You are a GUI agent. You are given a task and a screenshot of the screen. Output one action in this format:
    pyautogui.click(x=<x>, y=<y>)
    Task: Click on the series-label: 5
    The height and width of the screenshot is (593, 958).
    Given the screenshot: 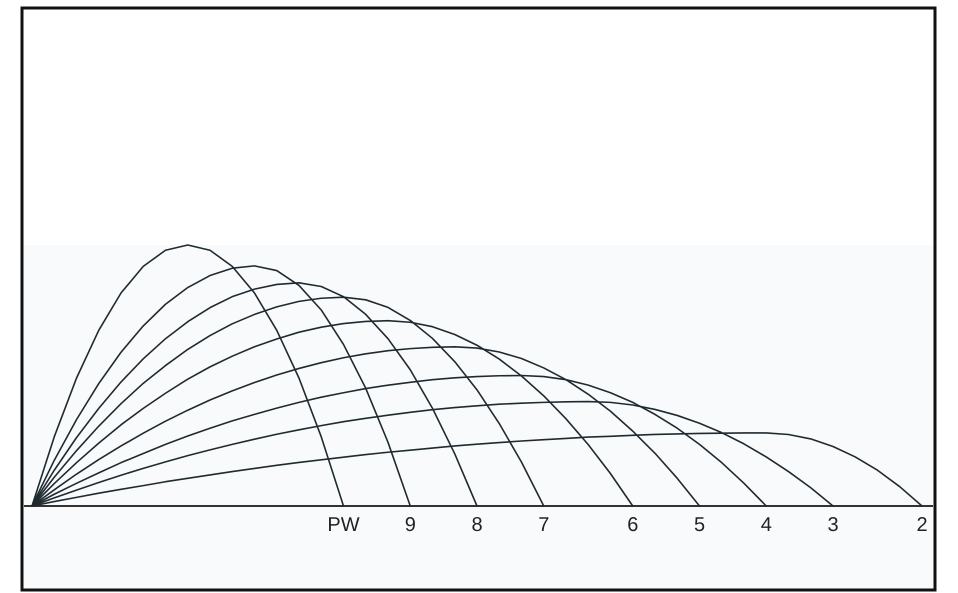 What is the action you would take?
    pyautogui.click(x=700, y=525)
    